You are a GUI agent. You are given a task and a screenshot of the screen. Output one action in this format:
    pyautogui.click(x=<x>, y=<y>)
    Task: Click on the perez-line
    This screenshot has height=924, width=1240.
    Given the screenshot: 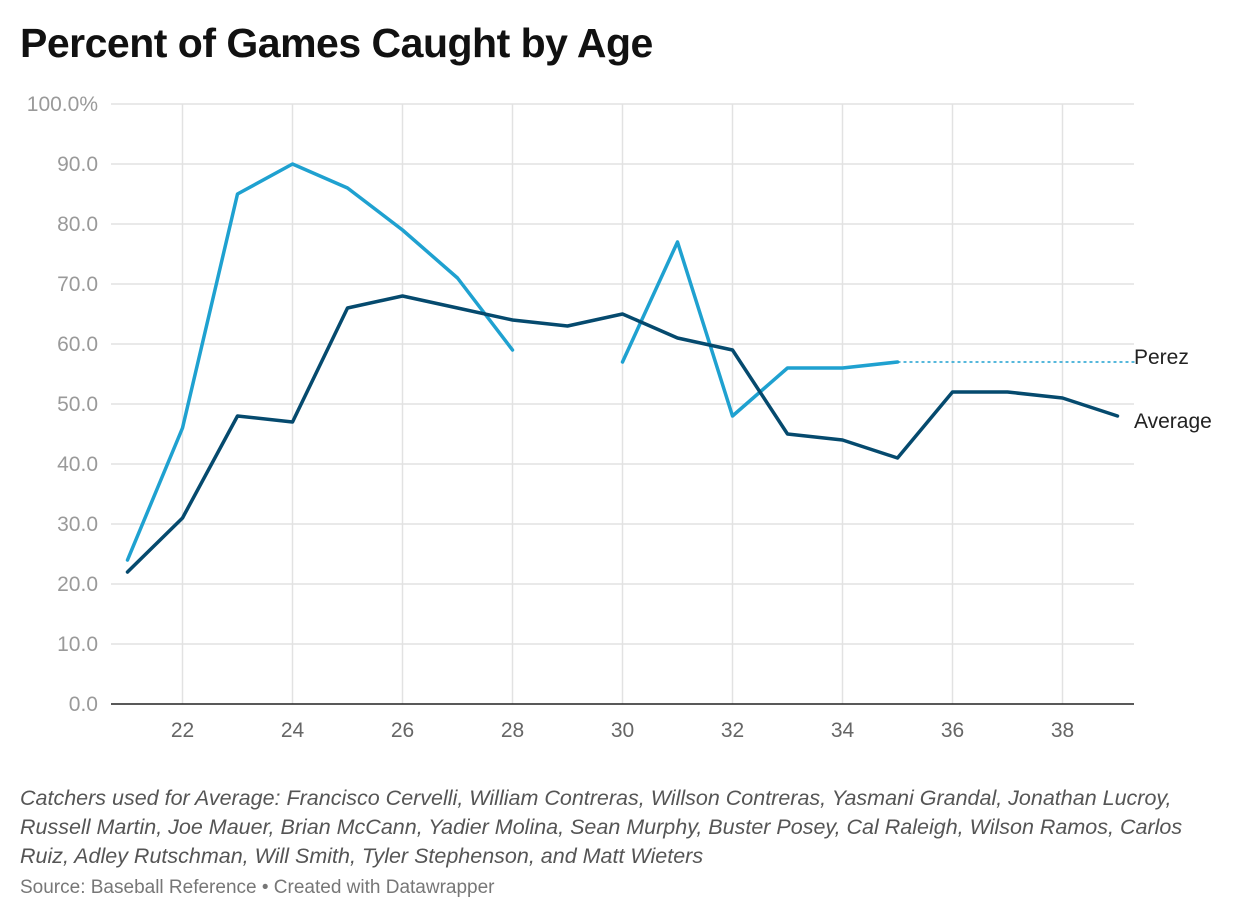 What is the action you would take?
    pyautogui.click(x=320, y=362)
    